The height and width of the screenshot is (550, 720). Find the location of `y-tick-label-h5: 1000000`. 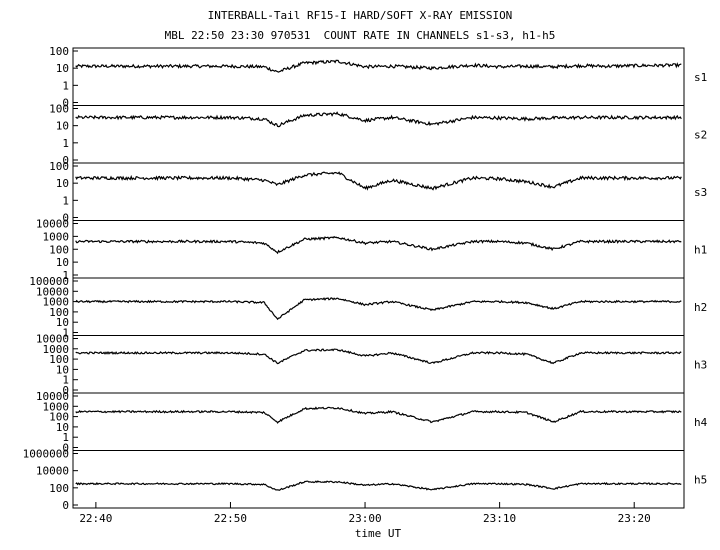

y-tick-label-h5: 1000000 is located at coordinates (46, 454).